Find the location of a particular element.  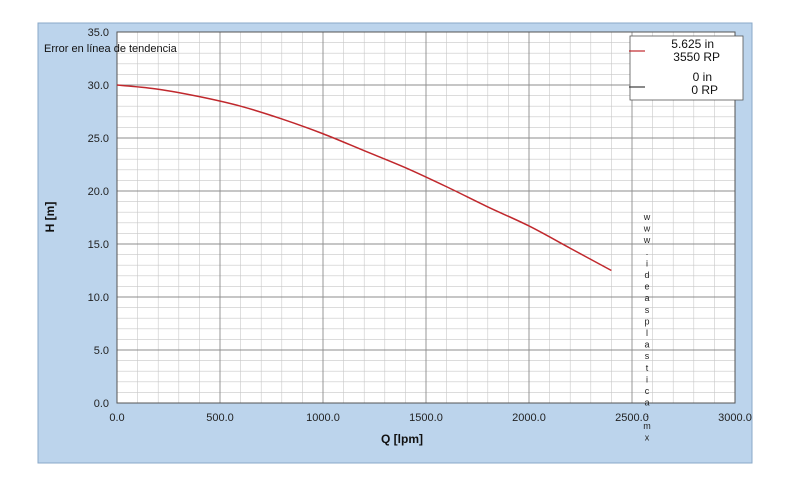

watermark-char: t is located at coordinates (647, 368).